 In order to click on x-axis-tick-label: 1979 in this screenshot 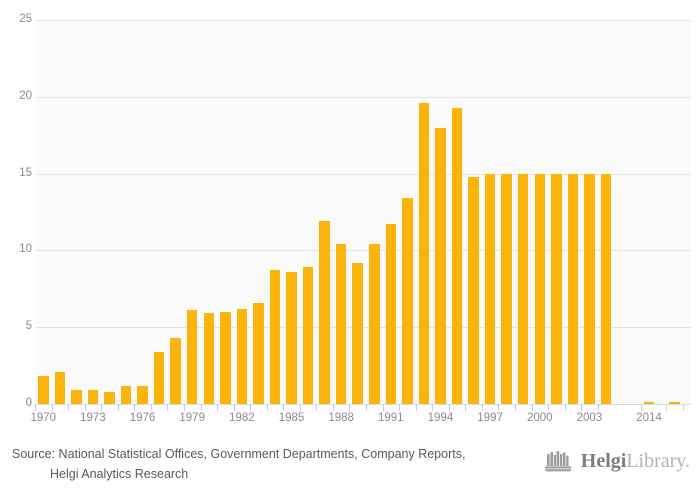, I will do `click(192, 418)`.